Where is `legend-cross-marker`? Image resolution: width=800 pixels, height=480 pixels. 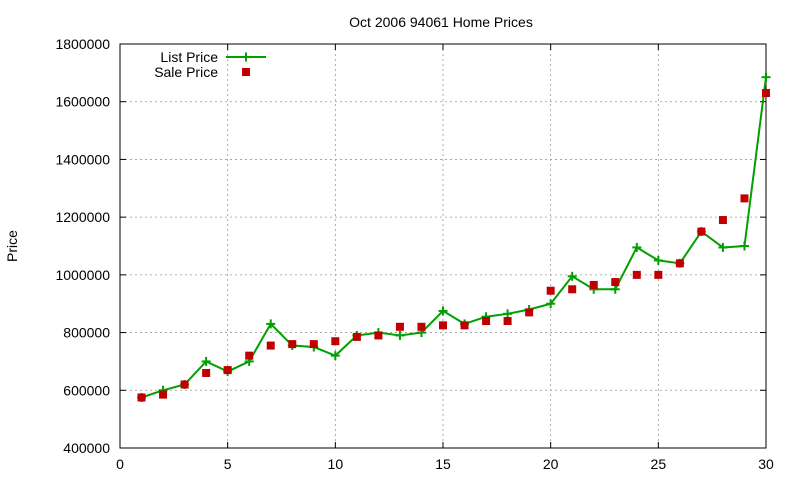 legend-cross-marker is located at coordinates (246, 57).